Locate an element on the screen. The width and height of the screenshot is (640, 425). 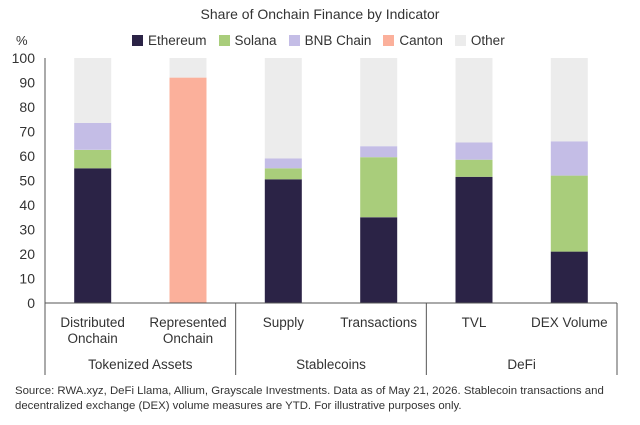
legend-swatch-other is located at coordinates (460, 40).